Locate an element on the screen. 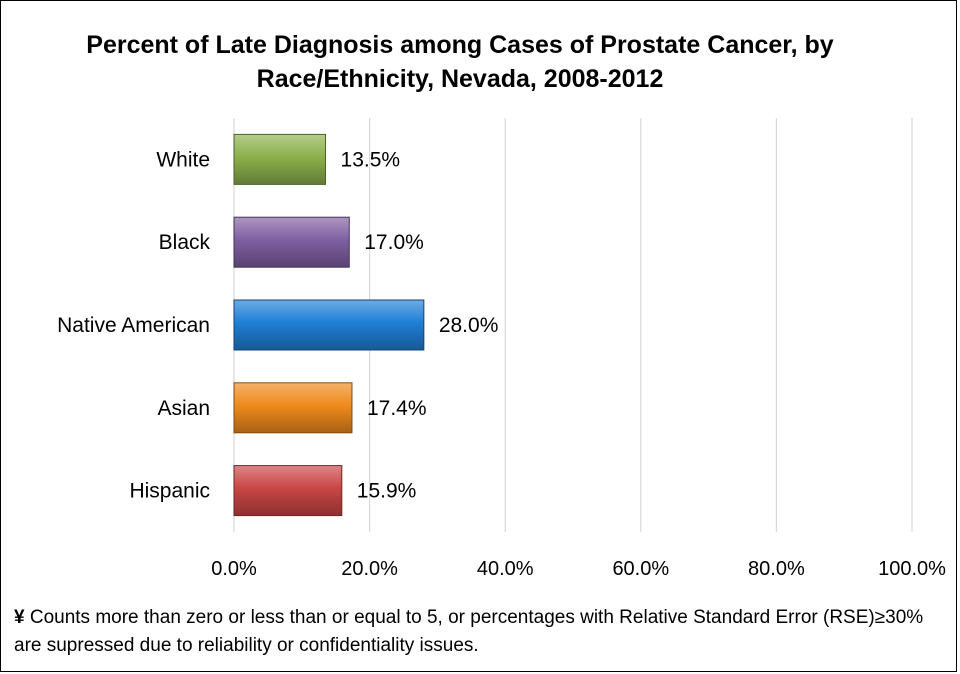  bar-black is located at coordinates (291, 242).